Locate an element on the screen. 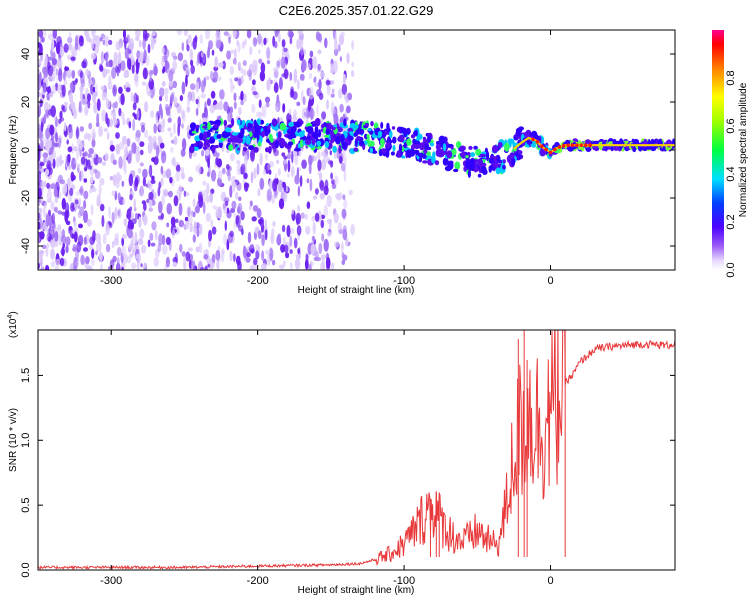 This screenshot has width=750, height=600. spec-xtick-label-1: -200 is located at coordinates (258, 281).